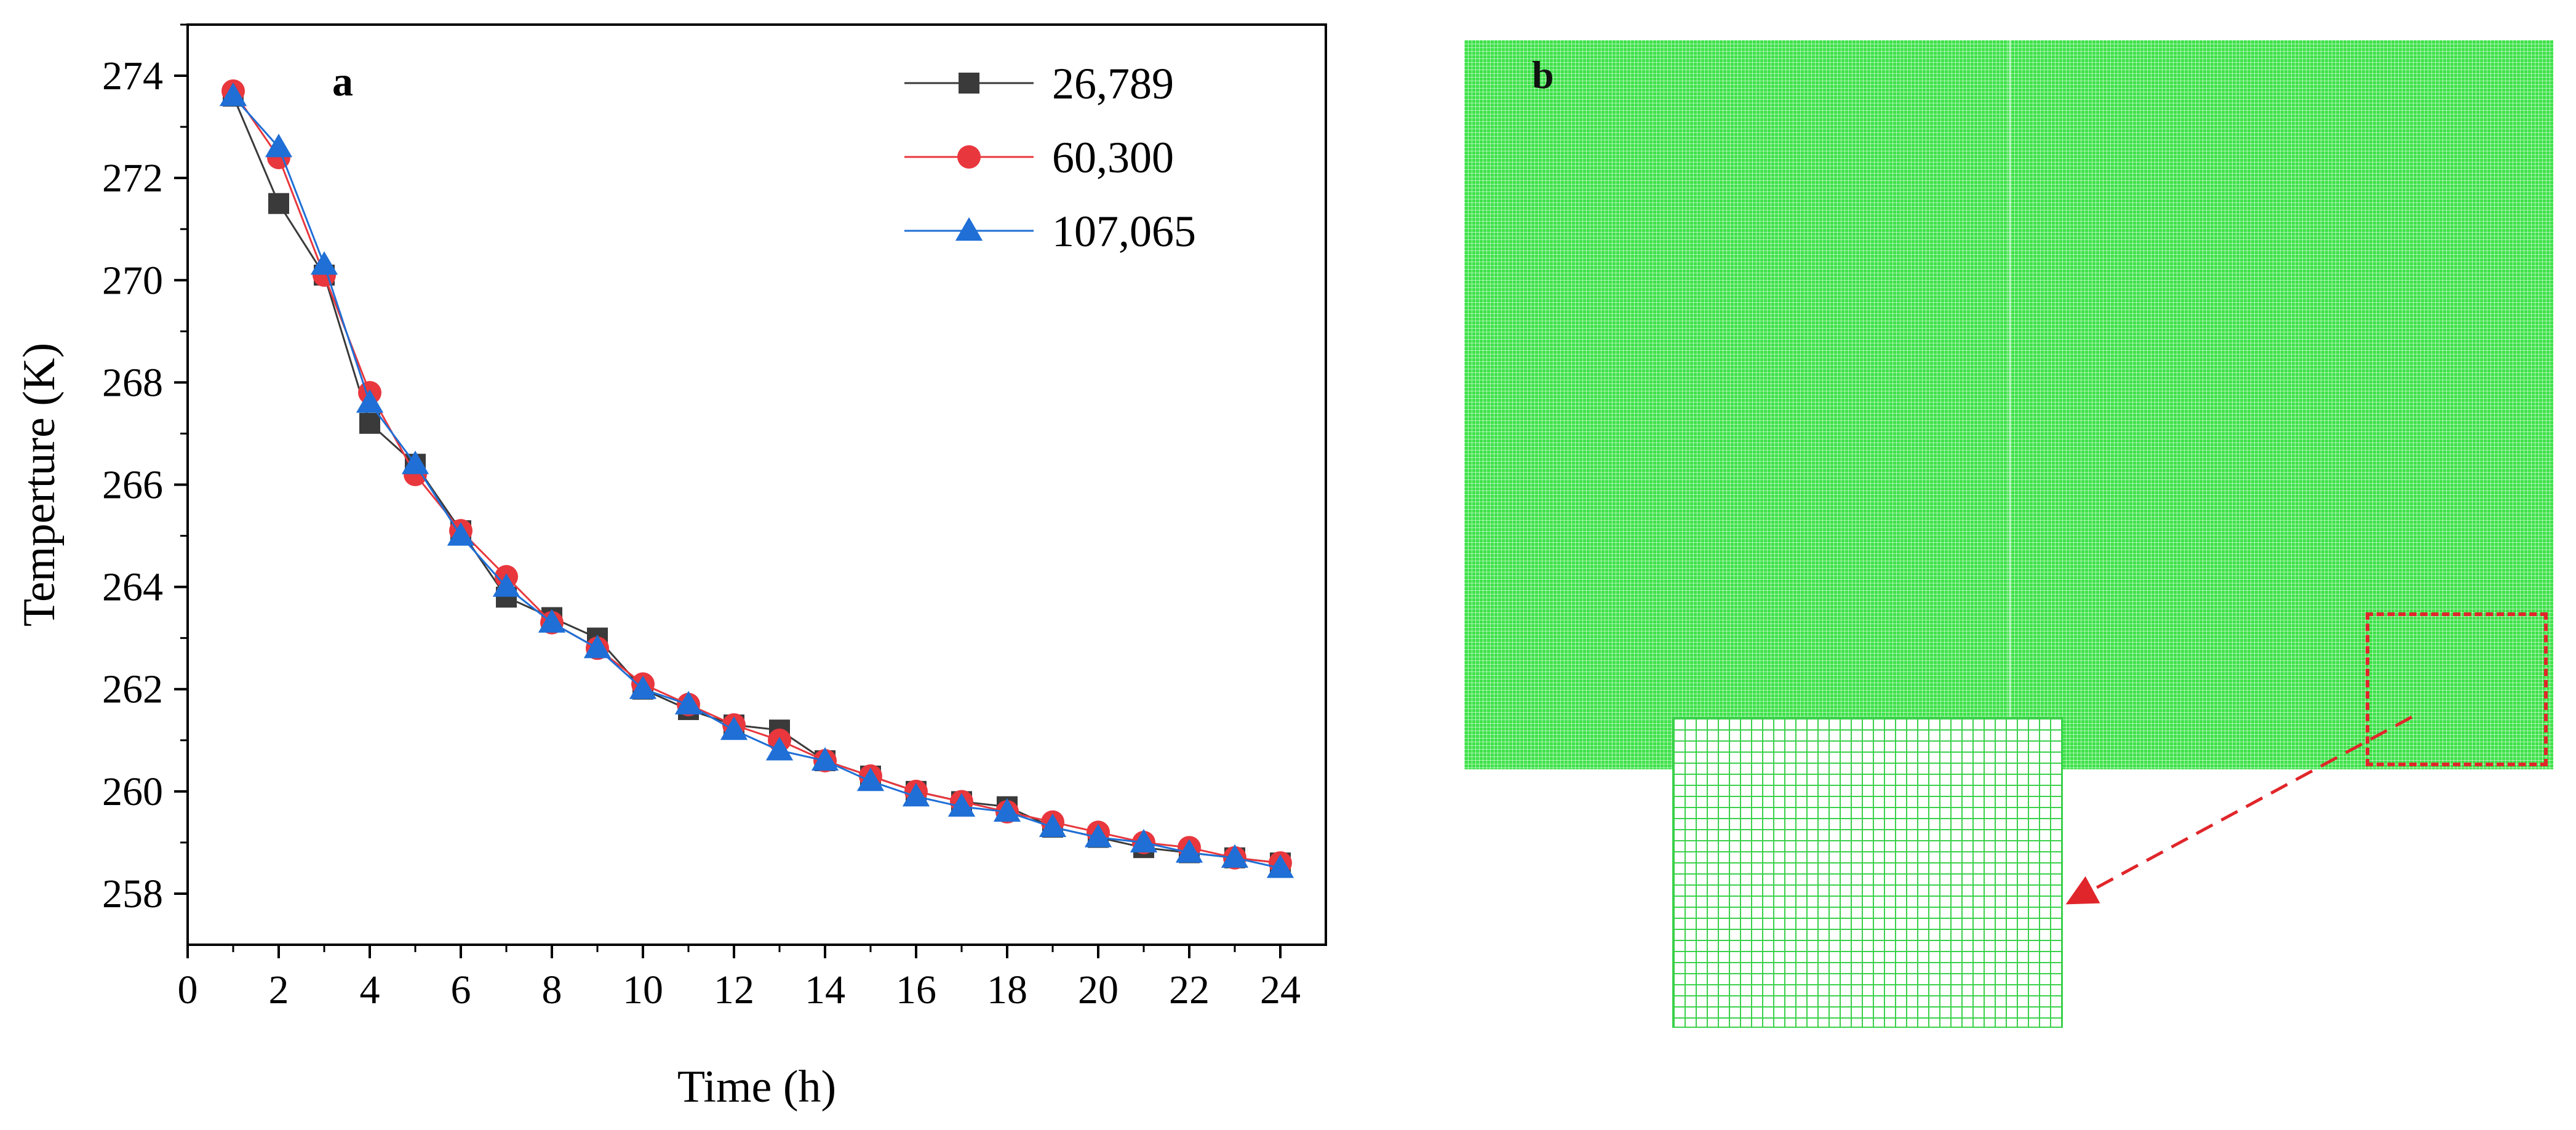 The height and width of the screenshot is (1130, 2576). What do you see at coordinates (1007, 990) in the screenshot?
I see `x-tick-label: 18` at bounding box center [1007, 990].